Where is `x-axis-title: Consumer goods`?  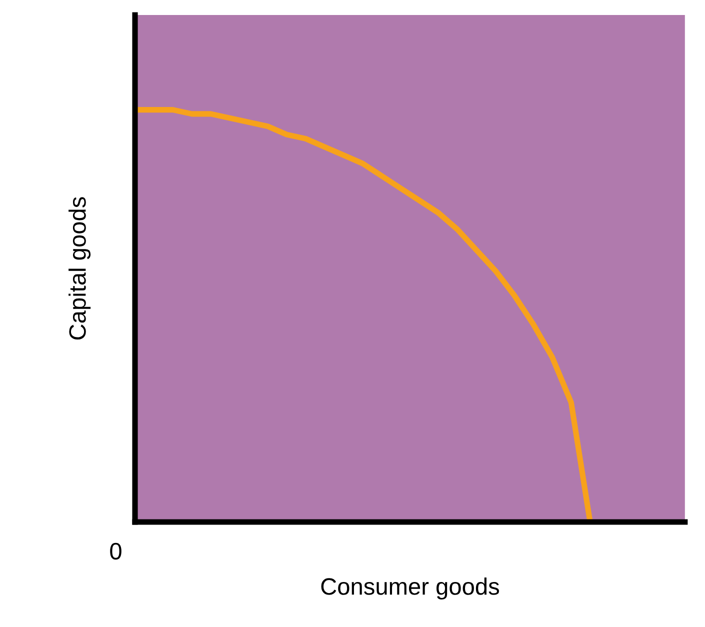
x-axis-title: Consumer goods is located at coordinates (410, 589).